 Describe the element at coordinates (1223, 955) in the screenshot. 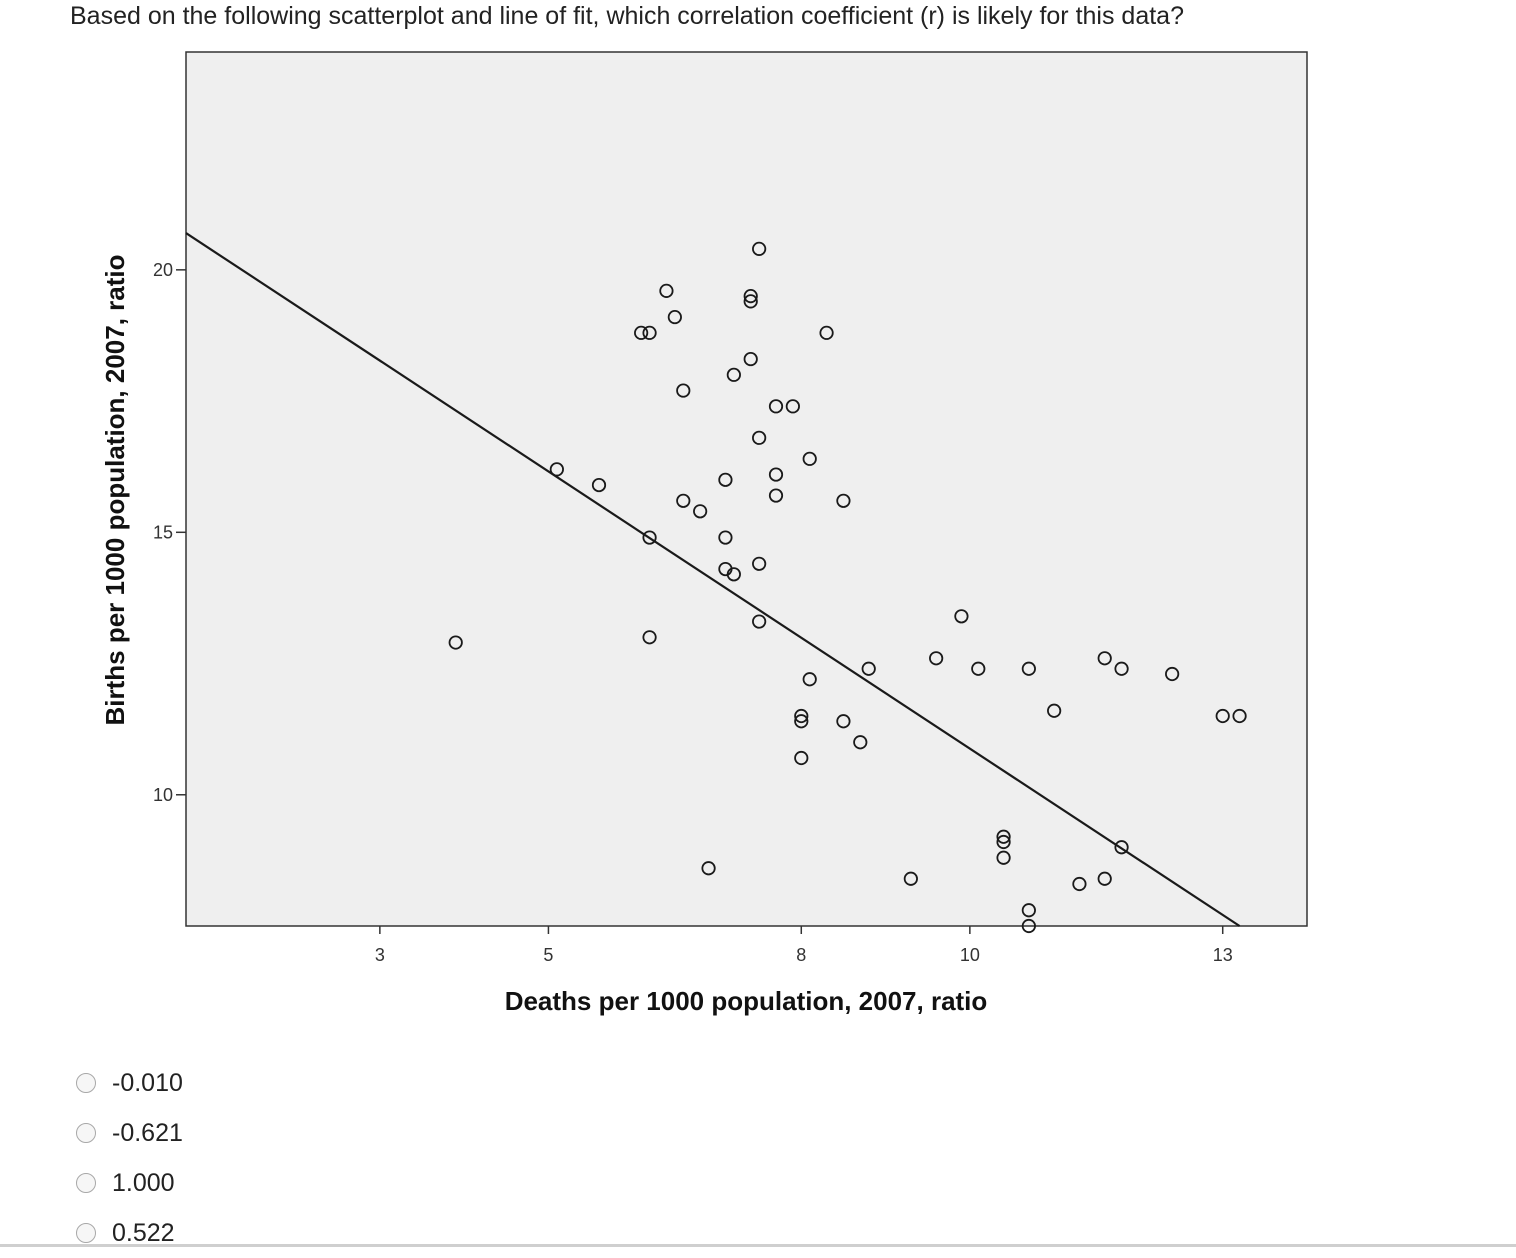

I see `x-tick-label: 13` at that location.